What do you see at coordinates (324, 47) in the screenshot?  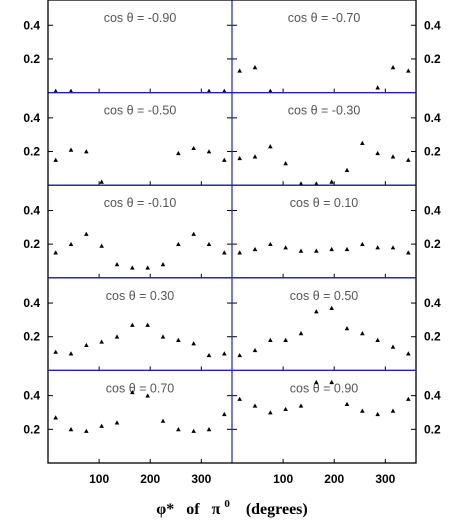 I see `panel-2: cos θ = -0.70` at bounding box center [324, 47].